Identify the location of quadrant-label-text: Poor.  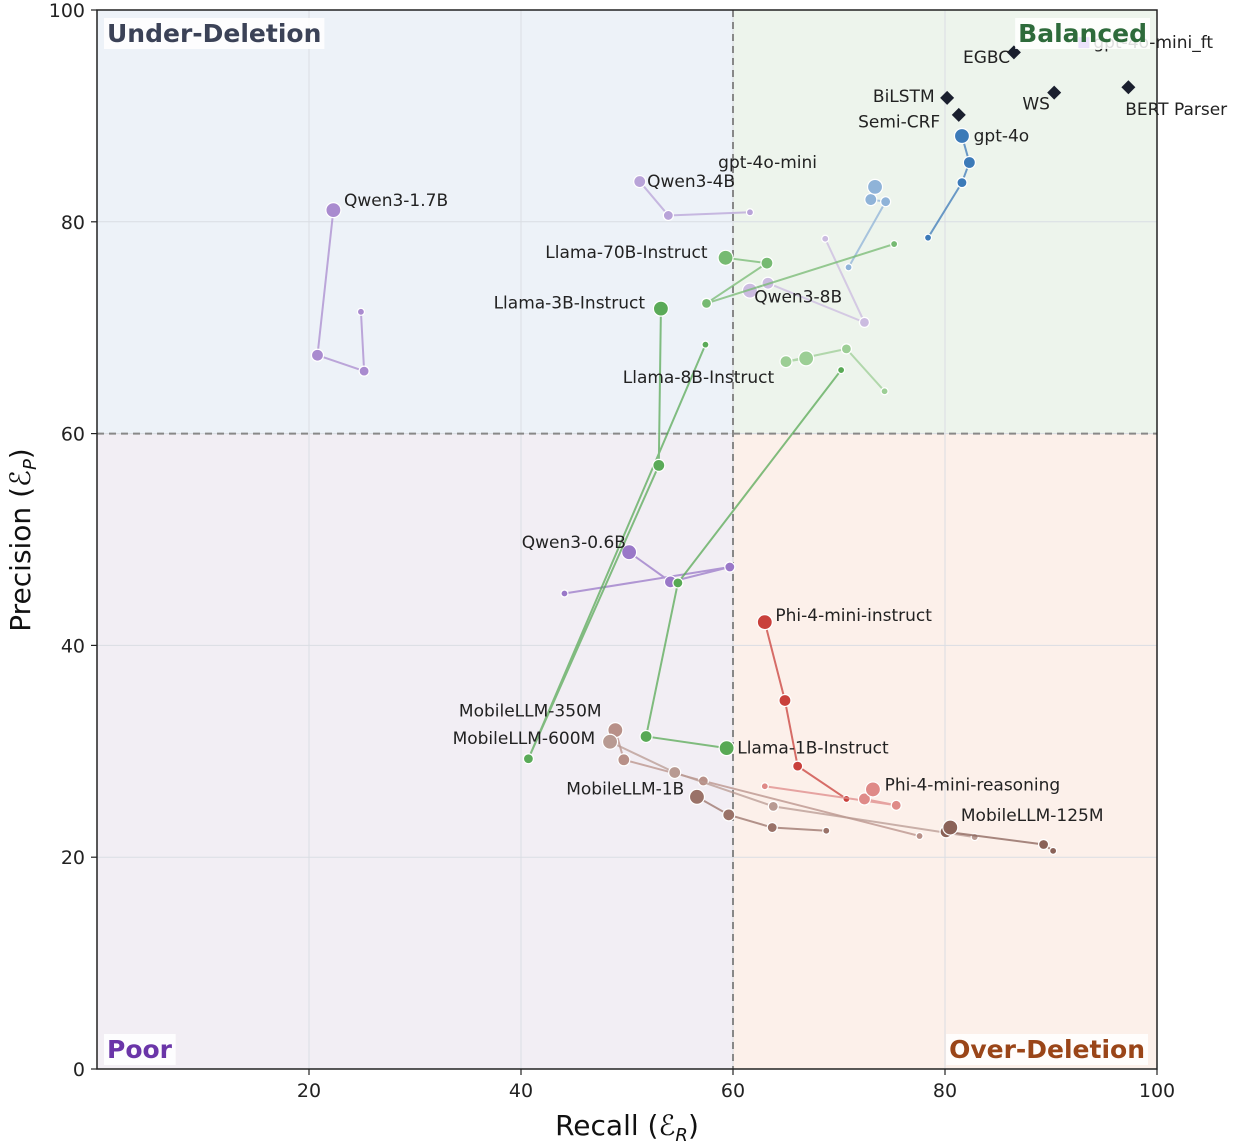
(140, 1049).